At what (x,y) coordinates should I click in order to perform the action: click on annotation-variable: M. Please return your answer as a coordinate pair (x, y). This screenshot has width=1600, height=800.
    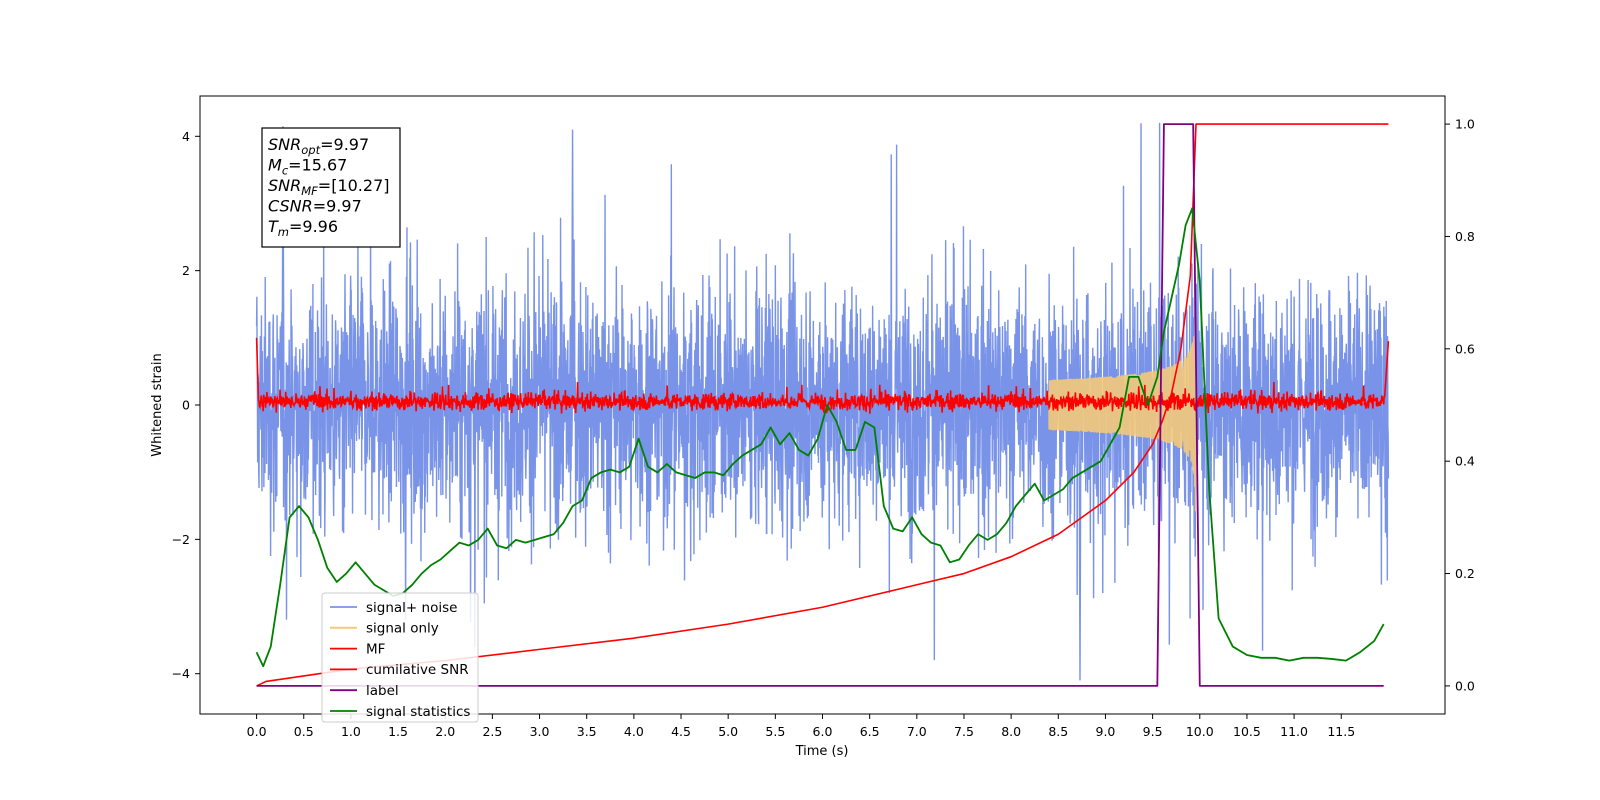
    Looking at the image, I should click on (275, 165).